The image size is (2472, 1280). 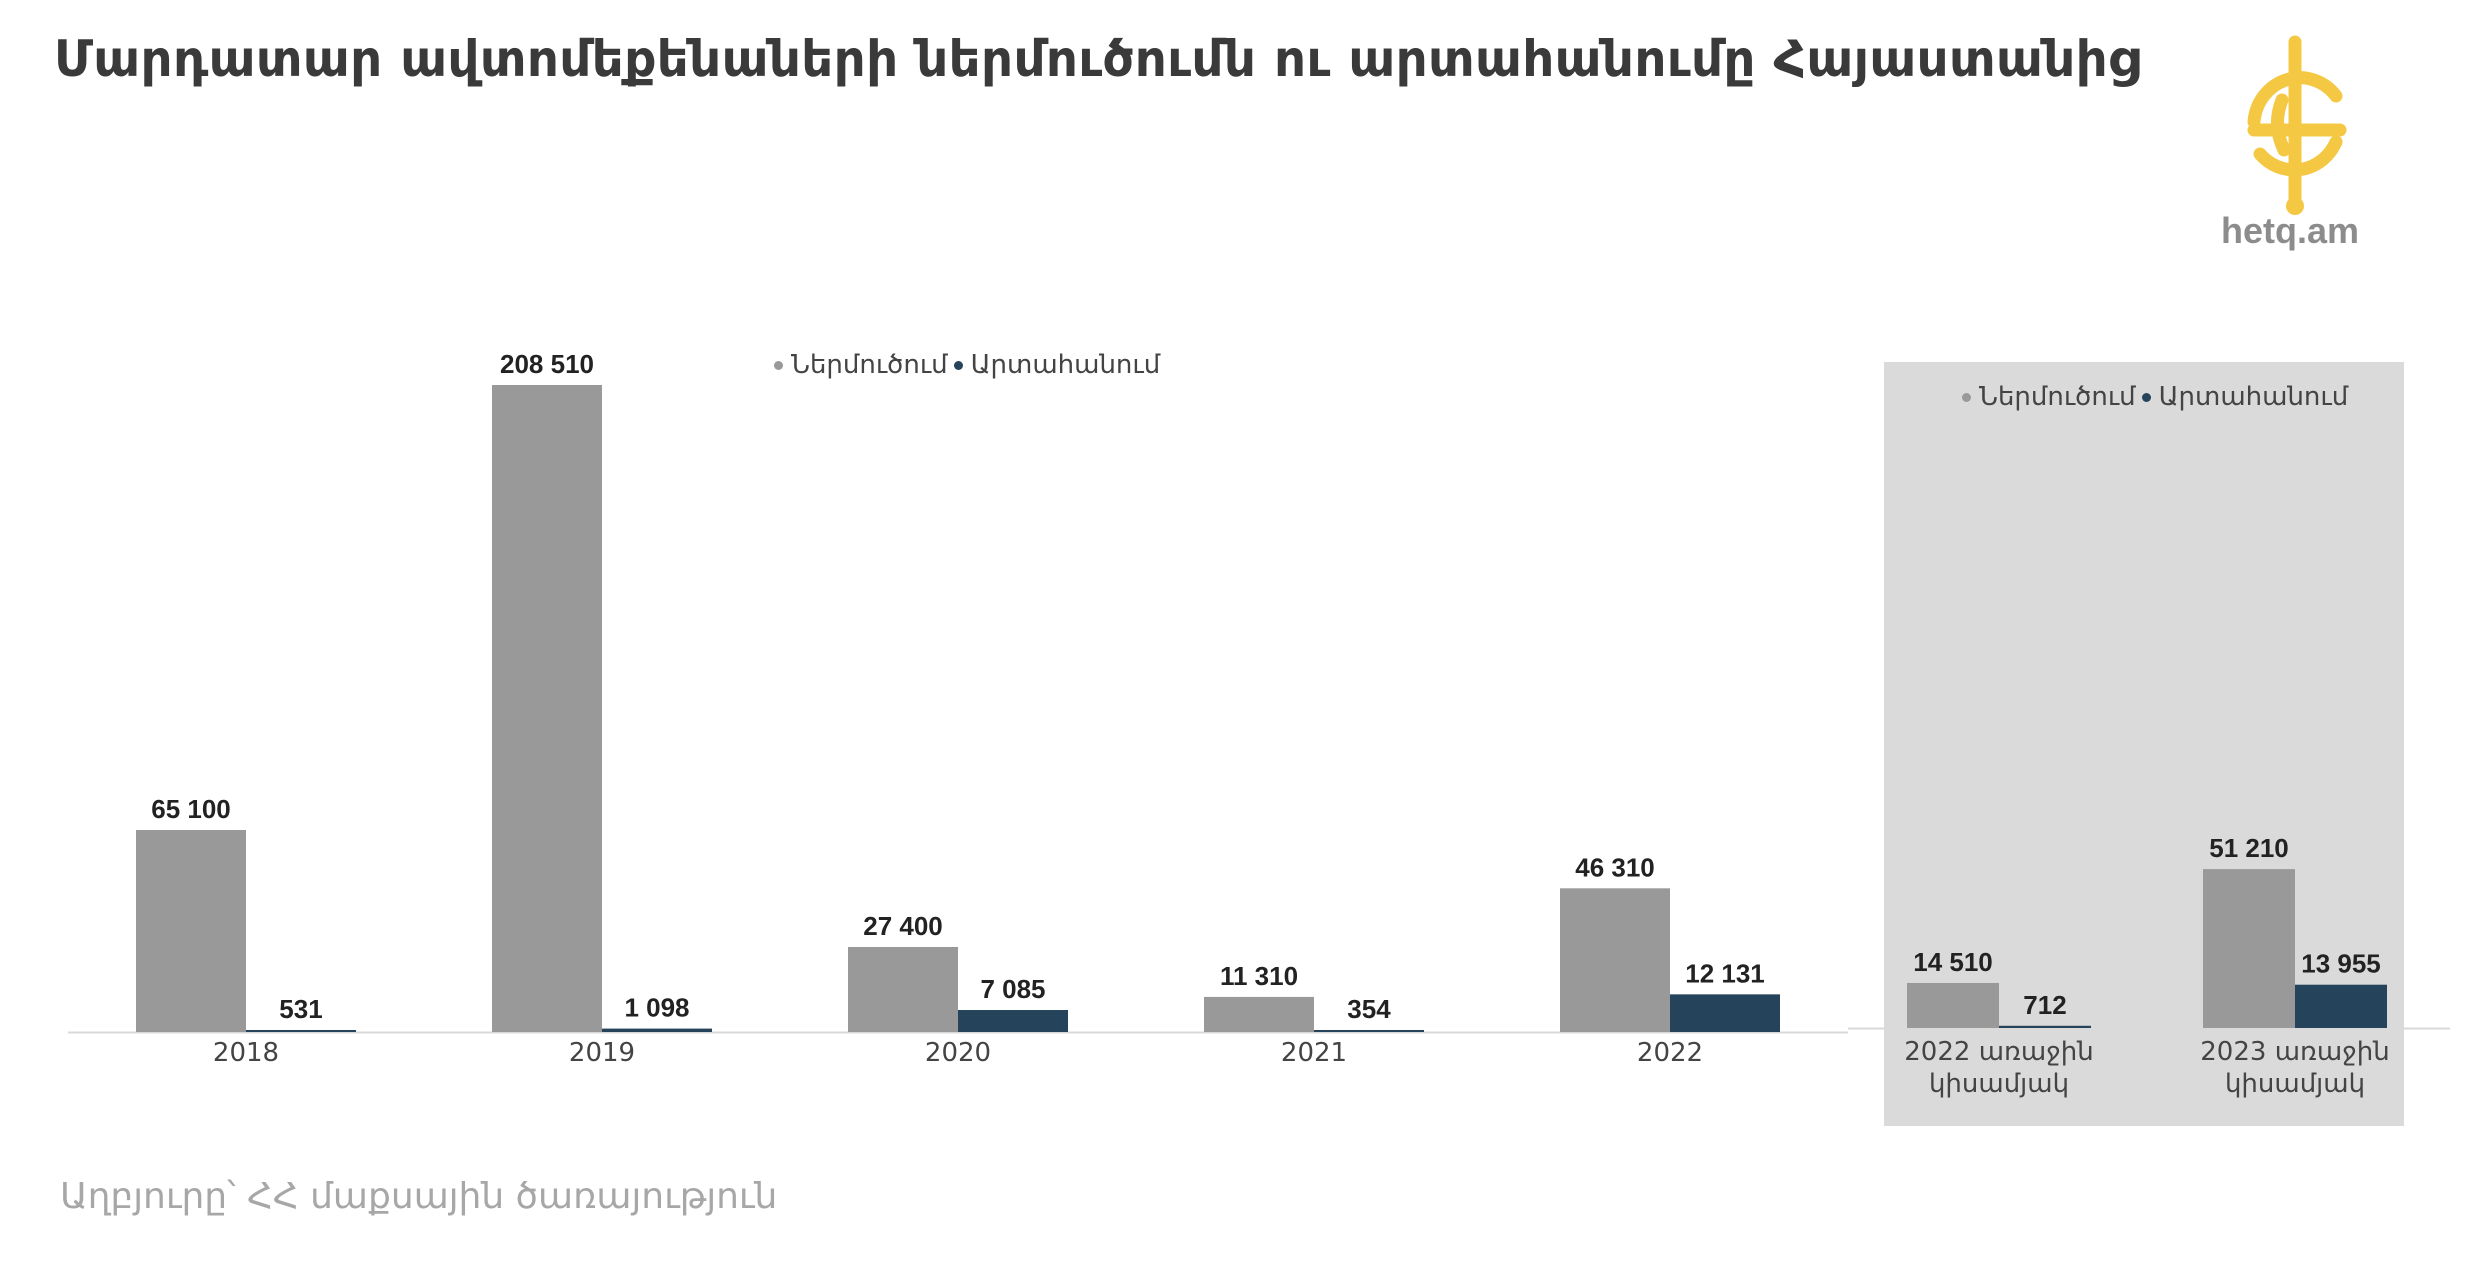 I want to click on x-tick-label: 2022, so click(x=1670, y=1053).